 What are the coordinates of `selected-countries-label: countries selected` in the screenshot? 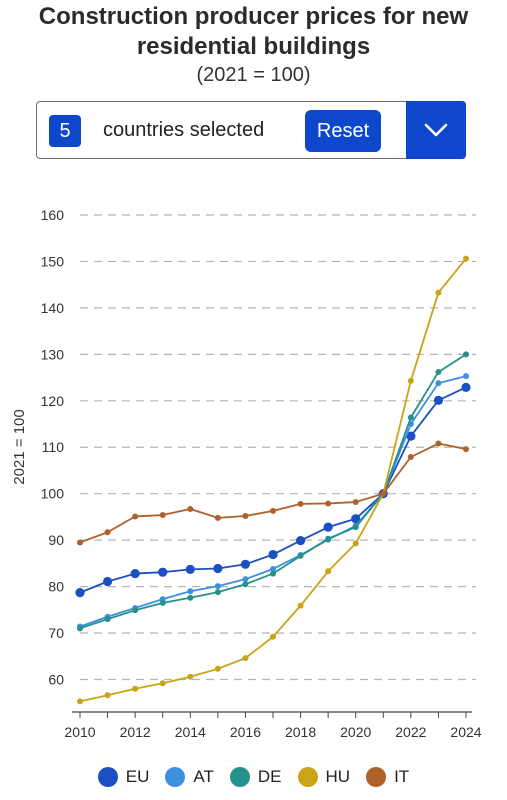 It's located at (184, 130).